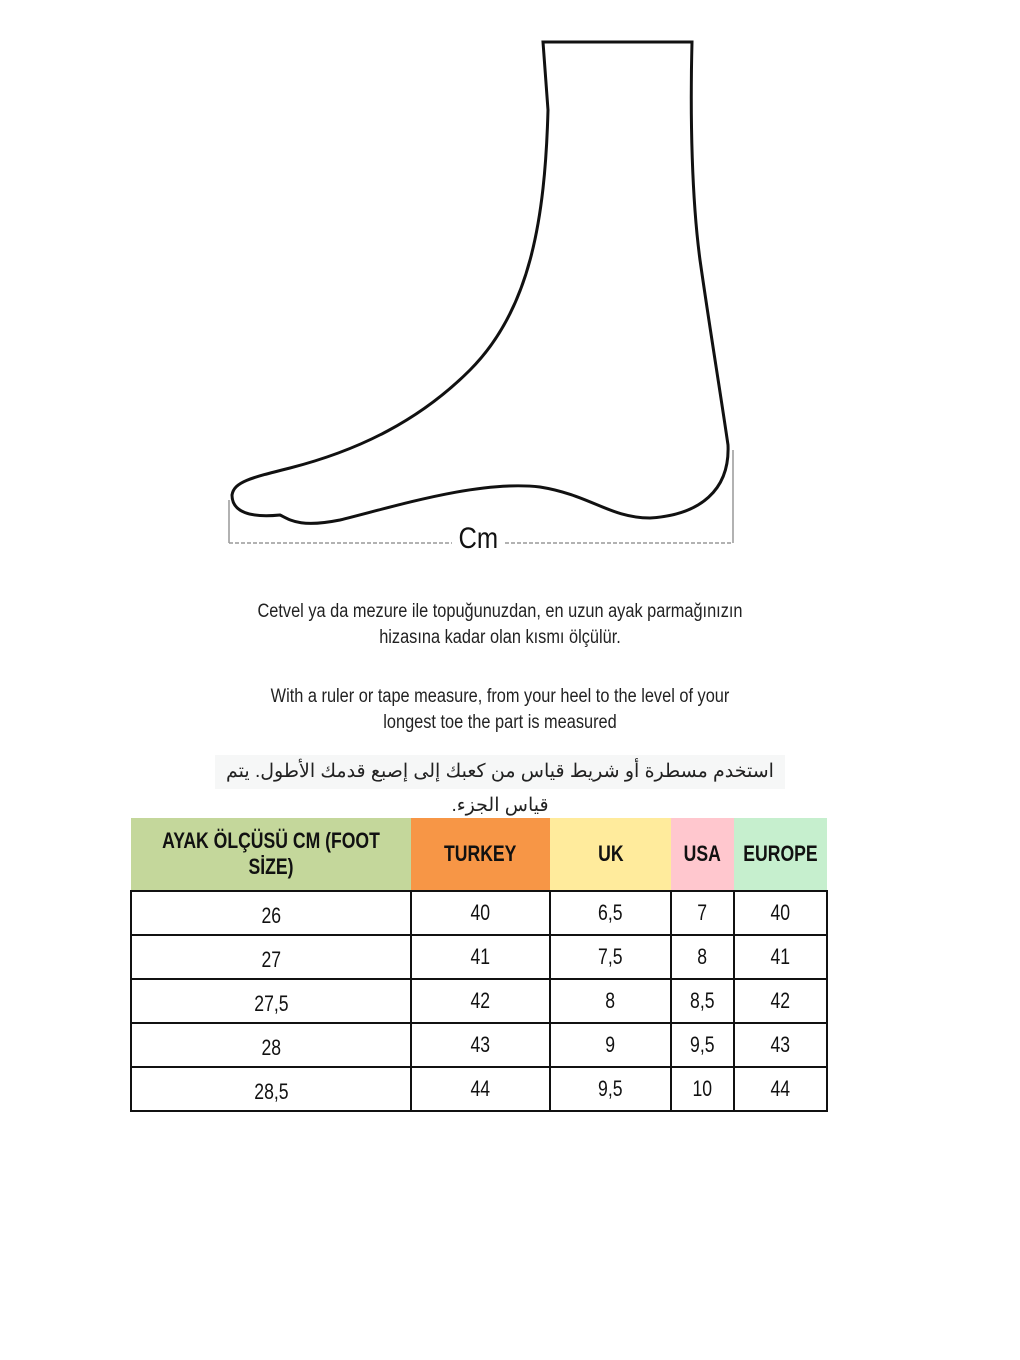 The height and width of the screenshot is (1360, 1020). I want to click on cell-value: 10, so click(702, 1088).